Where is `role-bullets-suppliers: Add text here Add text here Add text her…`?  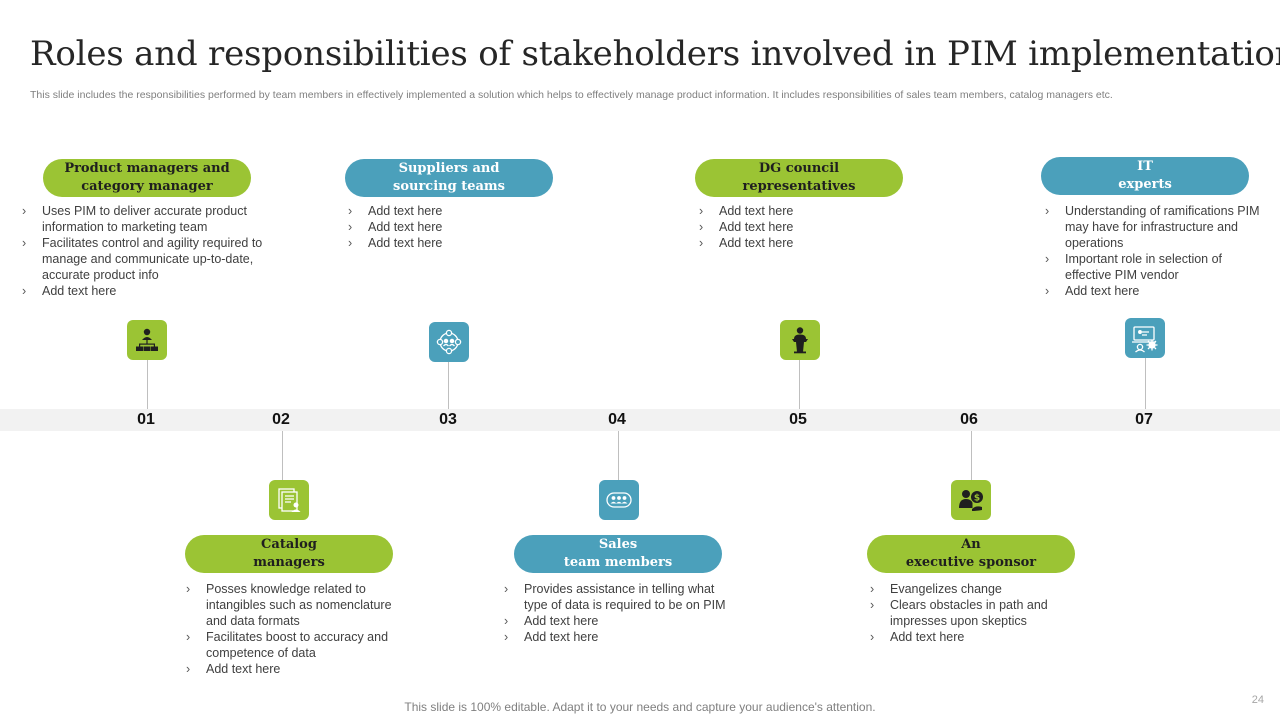
role-bullets-suppliers: Add text here Add text here Add text her… is located at coordinates (448, 227).